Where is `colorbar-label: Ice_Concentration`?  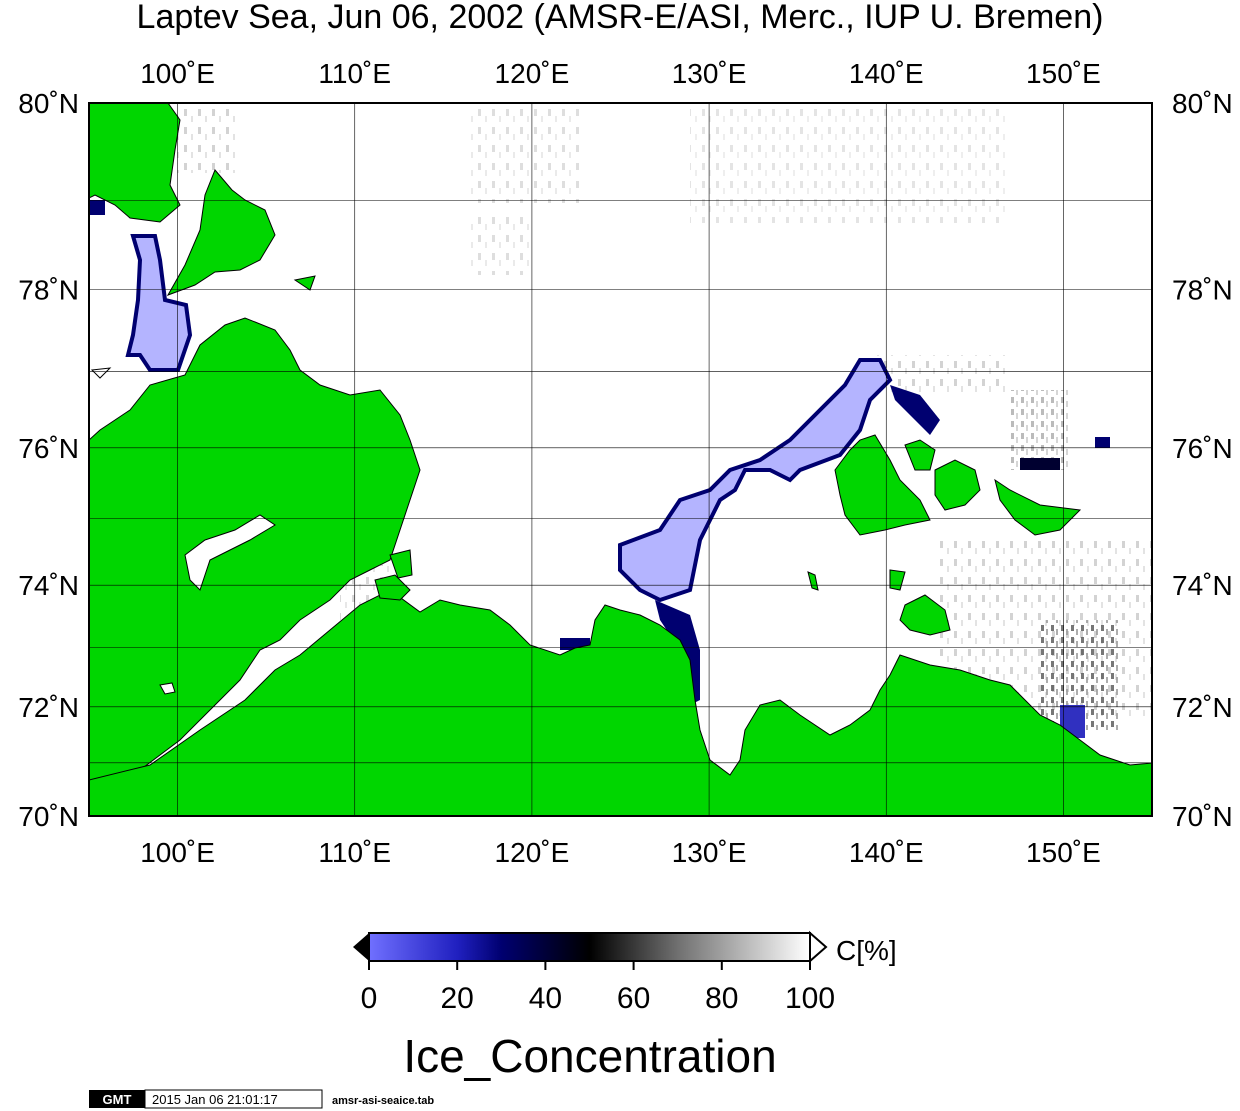
colorbar-label: Ice_Concentration is located at coordinates (589, 1056).